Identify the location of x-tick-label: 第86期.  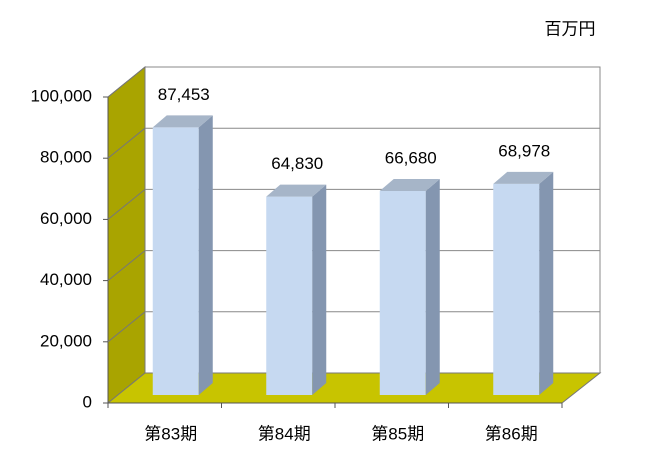
(511, 433).